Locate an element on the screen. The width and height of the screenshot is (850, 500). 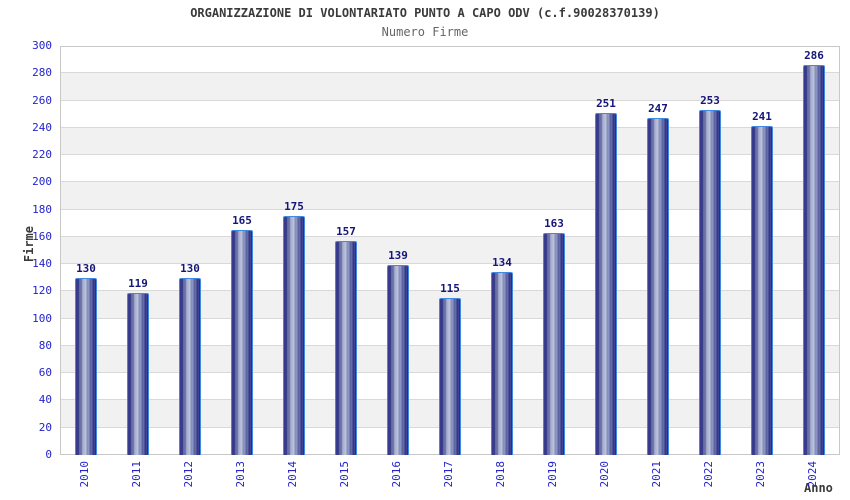
chart-subtitle: Numero Firme is located at coordinates (425, 32).